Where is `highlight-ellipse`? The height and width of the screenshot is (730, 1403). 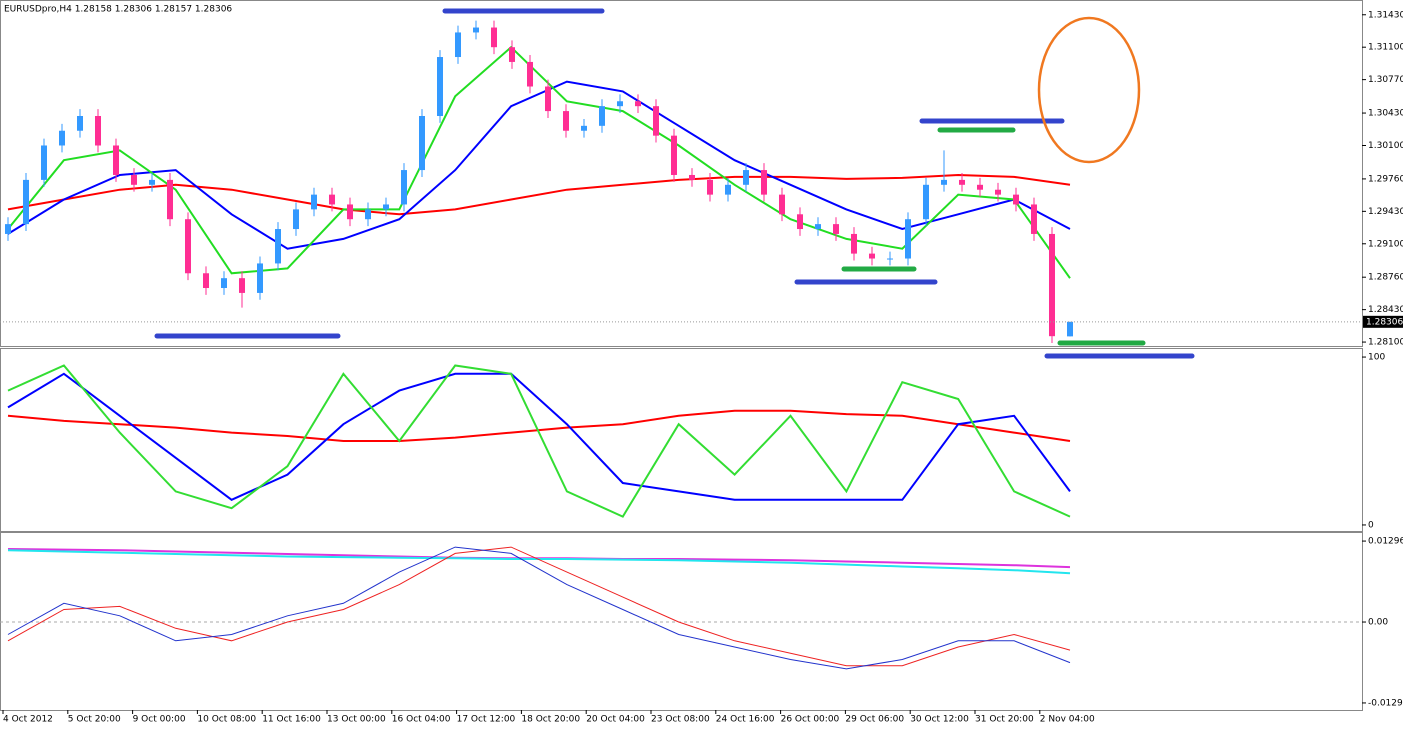 highlight-ellipse is located at coordinates (1089, 90).